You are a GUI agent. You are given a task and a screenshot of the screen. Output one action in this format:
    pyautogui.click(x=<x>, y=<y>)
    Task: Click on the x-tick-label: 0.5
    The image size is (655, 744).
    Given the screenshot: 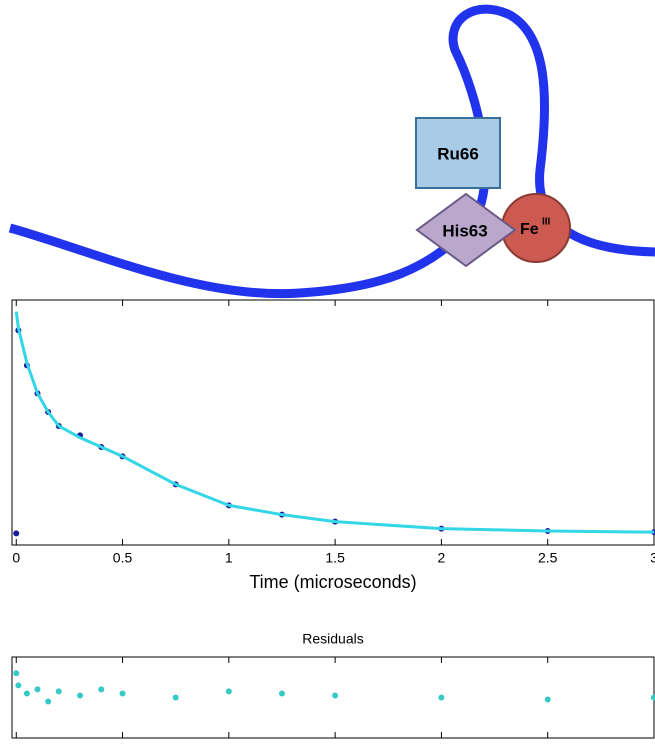 What is the action you would take?
    pyautogui.click(x=123, y=558)
    